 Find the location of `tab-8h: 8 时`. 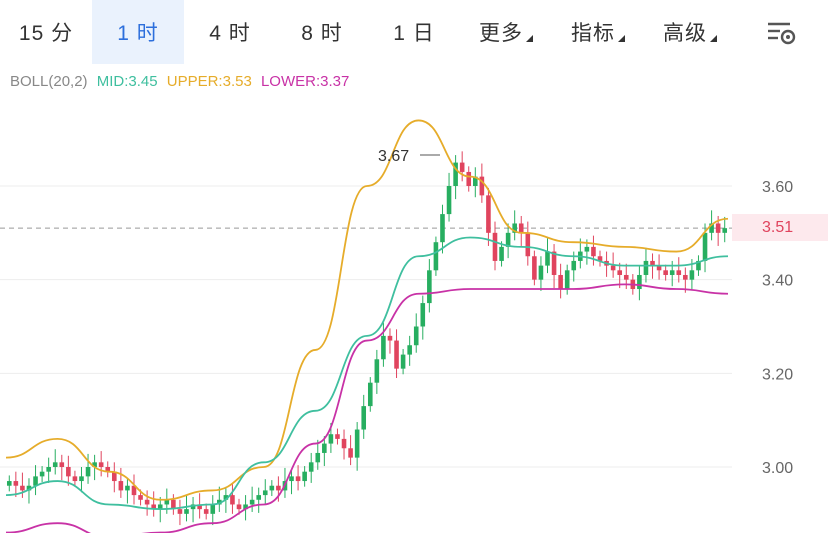

tab-8h: 8 时 is located at coordinates (322, 33).